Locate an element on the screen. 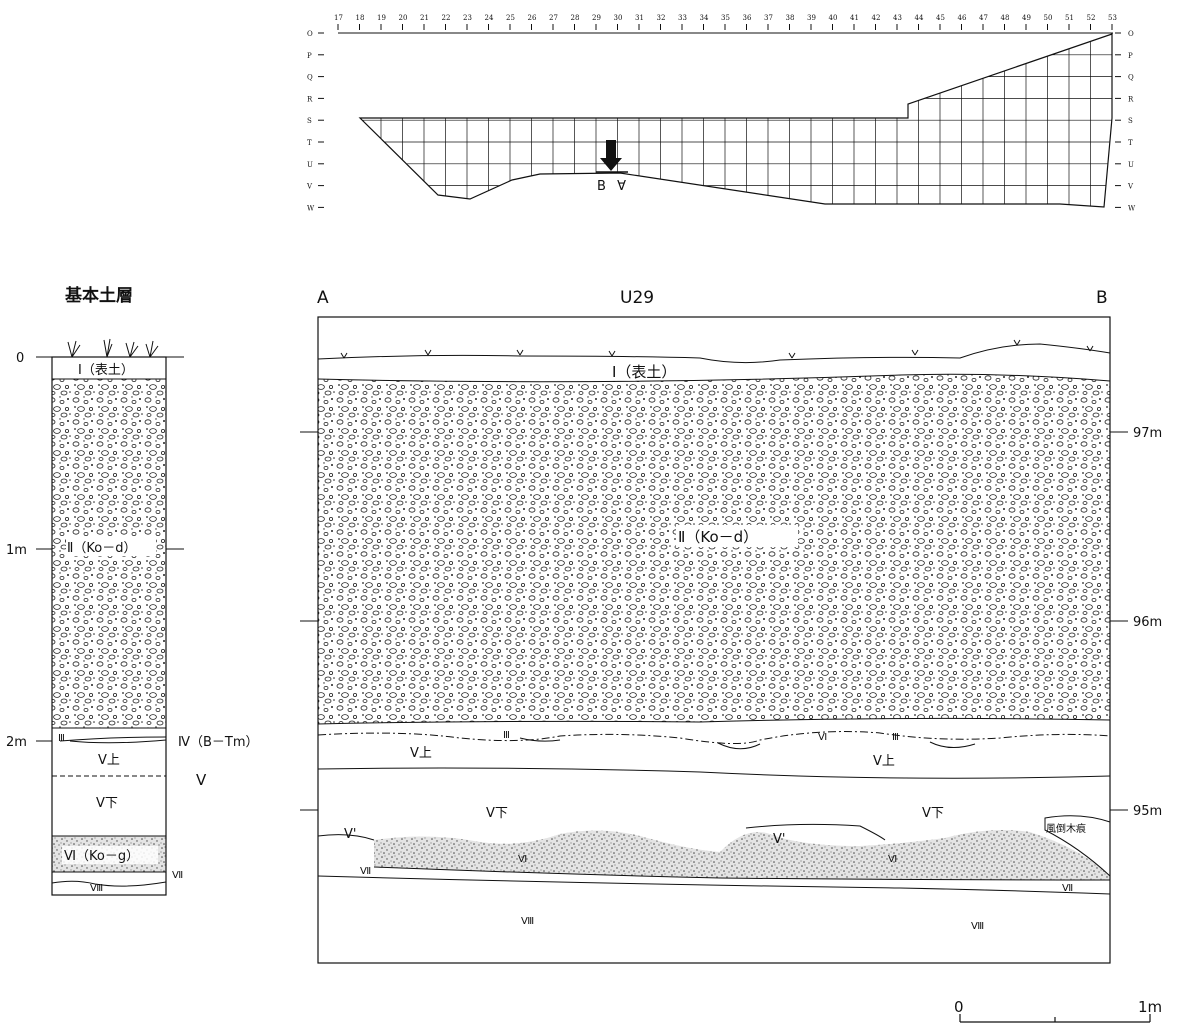 Image resolution: width=1177 pixels, height=1030 pixels. plan-x-tick-22: 22 is located at coordinates (446, 18).